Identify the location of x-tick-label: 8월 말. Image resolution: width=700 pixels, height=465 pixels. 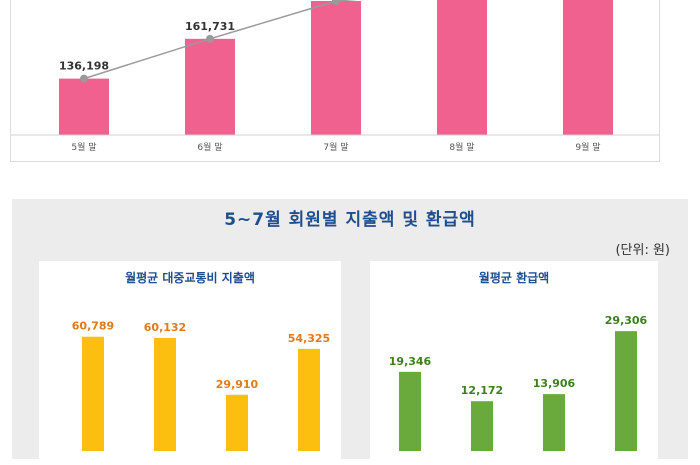
(461, 147).